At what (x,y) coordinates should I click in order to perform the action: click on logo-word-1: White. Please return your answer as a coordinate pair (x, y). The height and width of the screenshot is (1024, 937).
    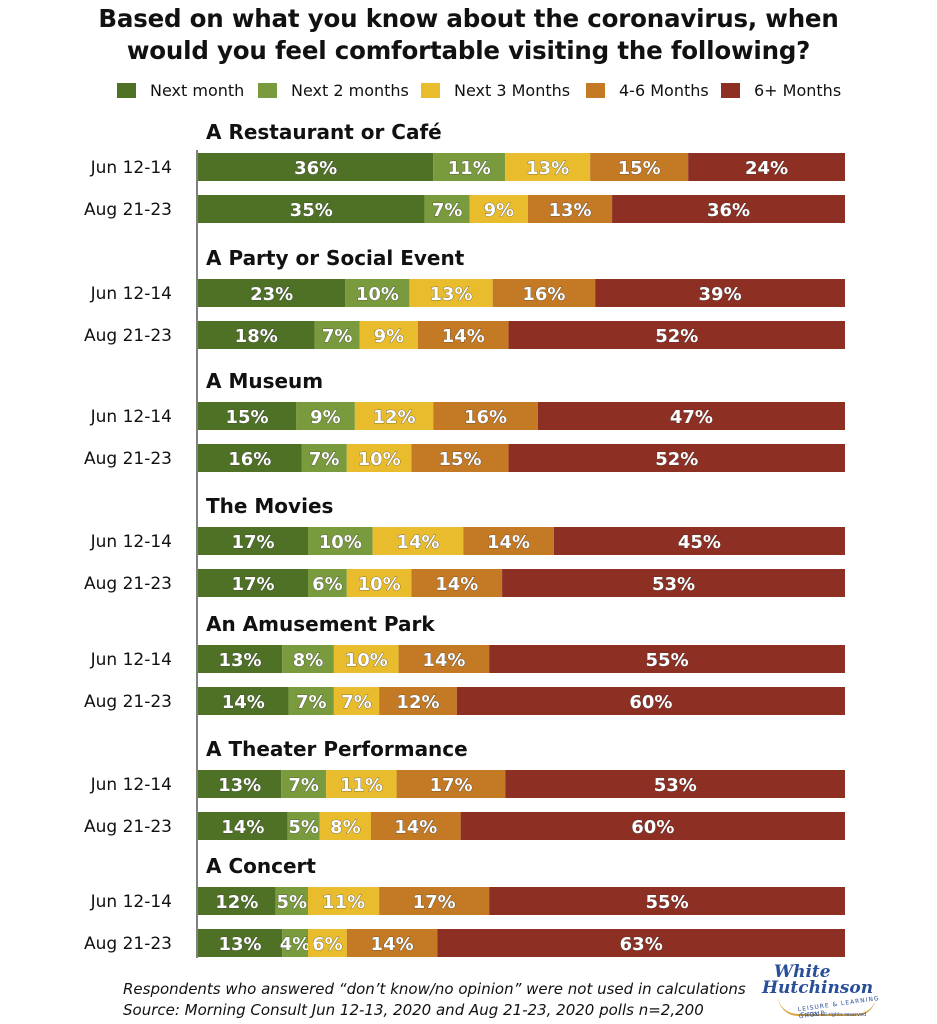
    Looking at the image, I should click on (802, 972).